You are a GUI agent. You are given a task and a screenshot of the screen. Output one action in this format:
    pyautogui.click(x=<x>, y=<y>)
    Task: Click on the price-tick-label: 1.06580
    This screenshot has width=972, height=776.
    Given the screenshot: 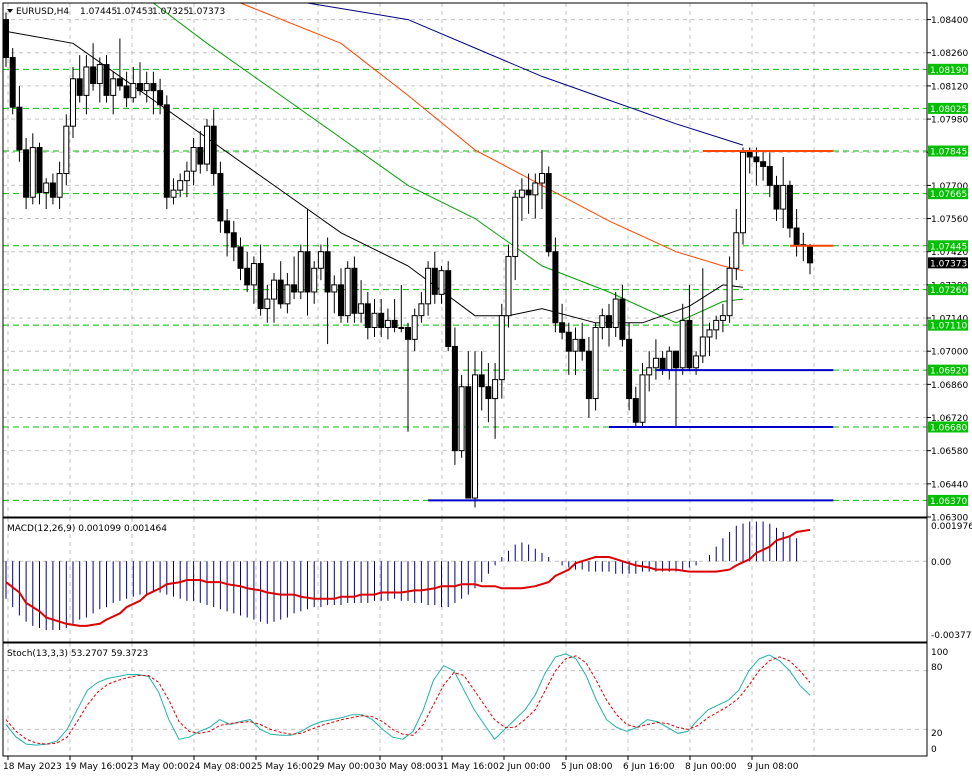 What is the action you would take?
    pyautogui.click(x=949, y=452)
    